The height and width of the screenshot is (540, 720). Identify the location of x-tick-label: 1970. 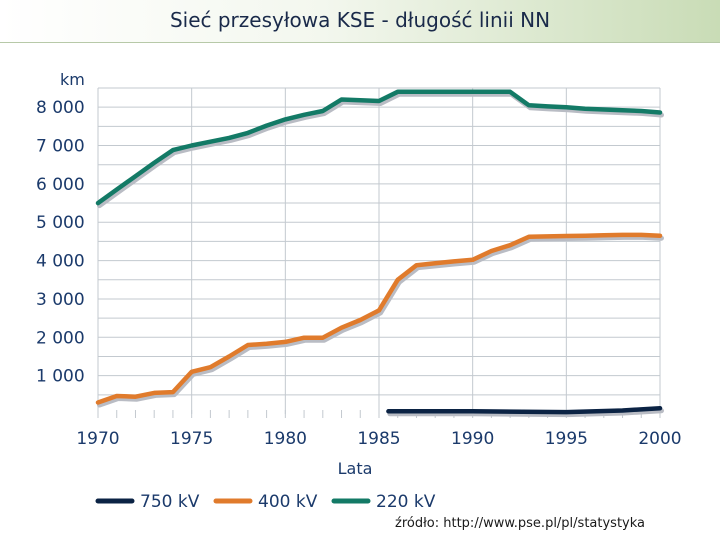
(97, 439).